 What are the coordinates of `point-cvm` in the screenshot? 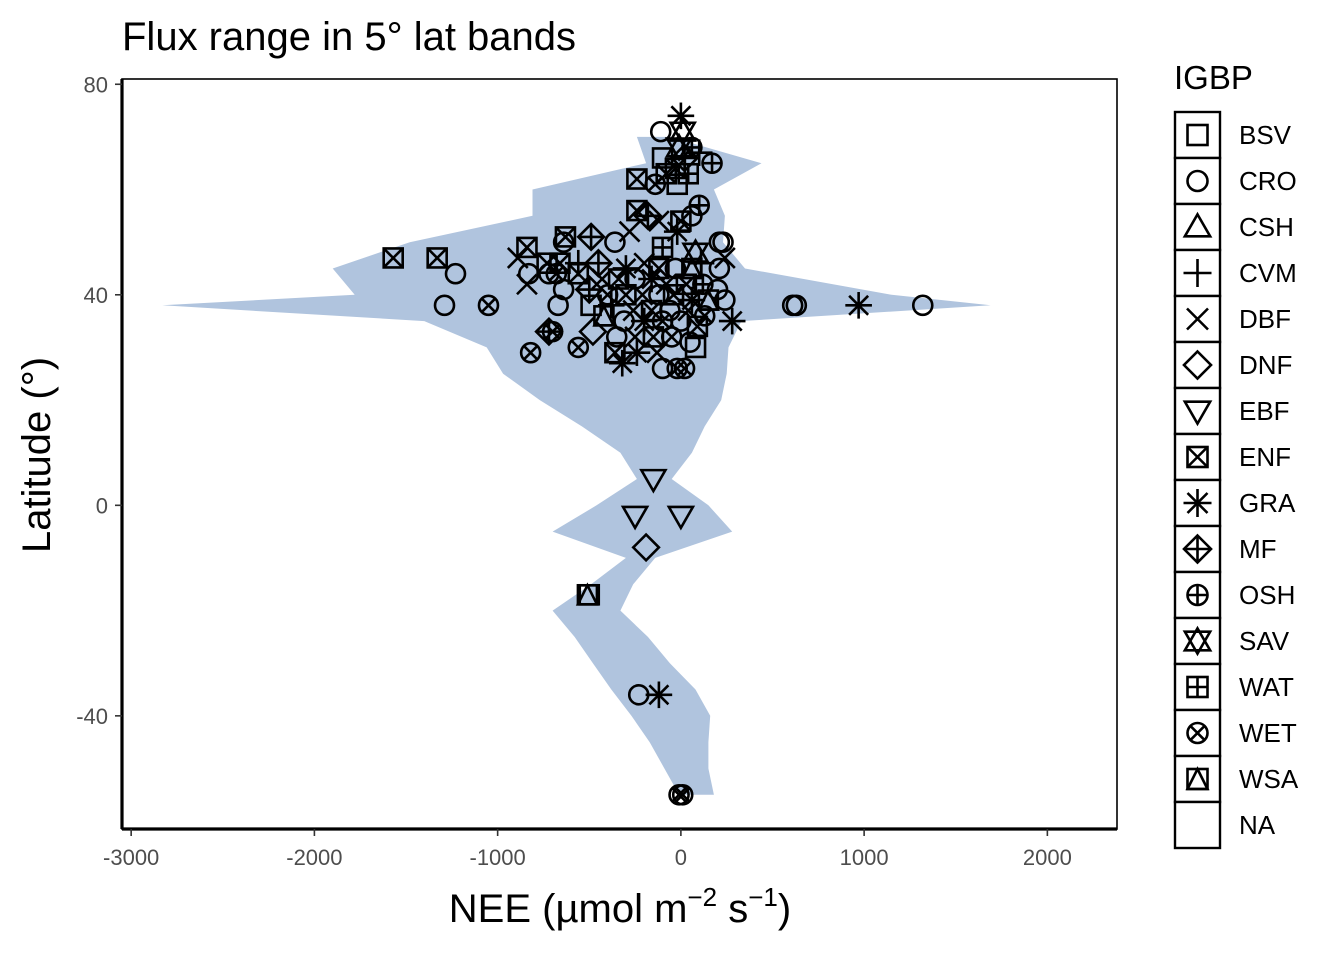 It's located at (701, 263).